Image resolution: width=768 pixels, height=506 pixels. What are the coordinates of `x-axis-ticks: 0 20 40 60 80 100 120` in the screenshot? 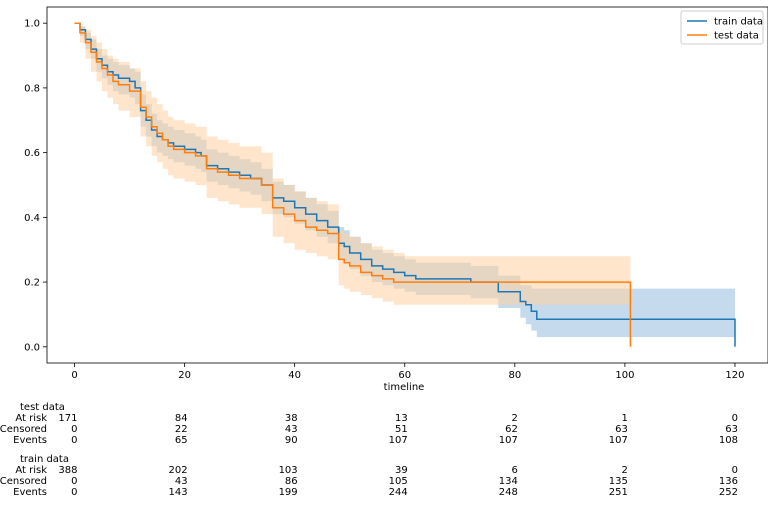 It's located at (408, 372).